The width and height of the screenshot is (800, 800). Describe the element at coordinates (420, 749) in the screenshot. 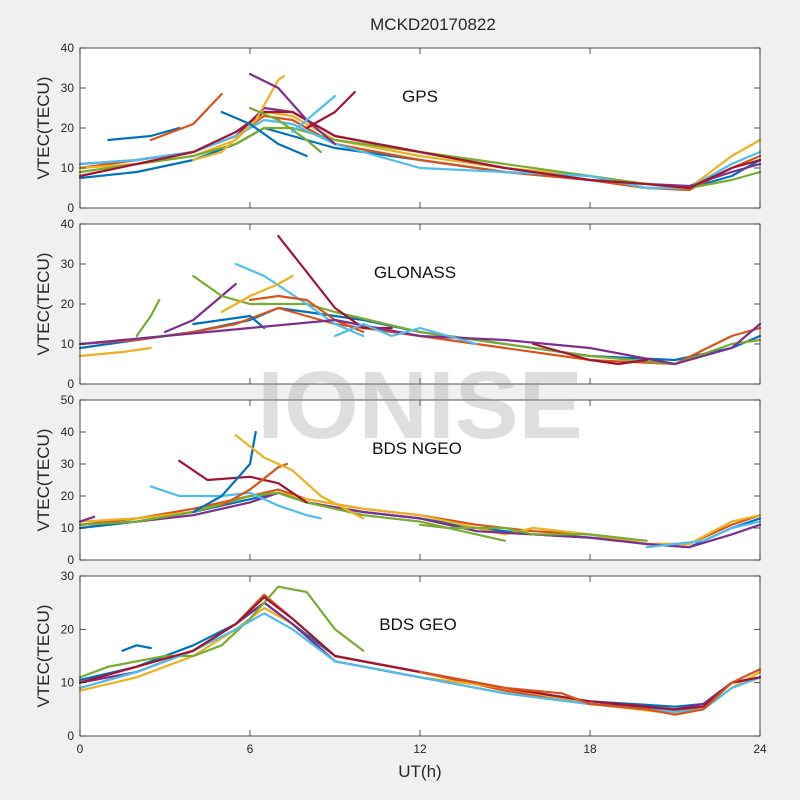

I see `x-tick-label: 12` at that location.